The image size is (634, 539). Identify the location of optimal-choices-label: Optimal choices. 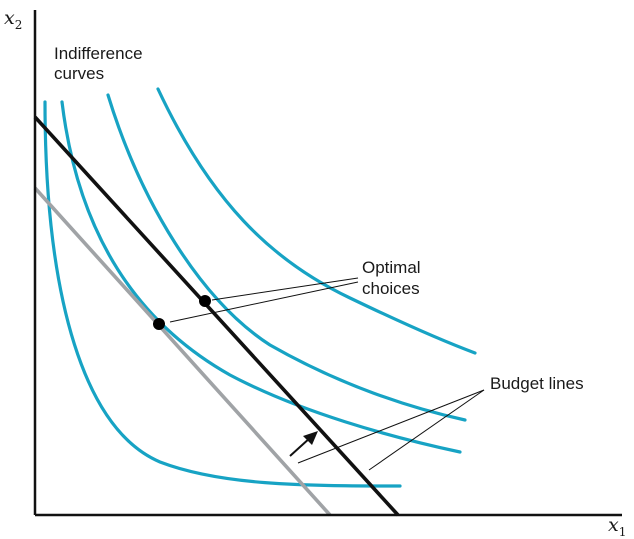
(393, 278).